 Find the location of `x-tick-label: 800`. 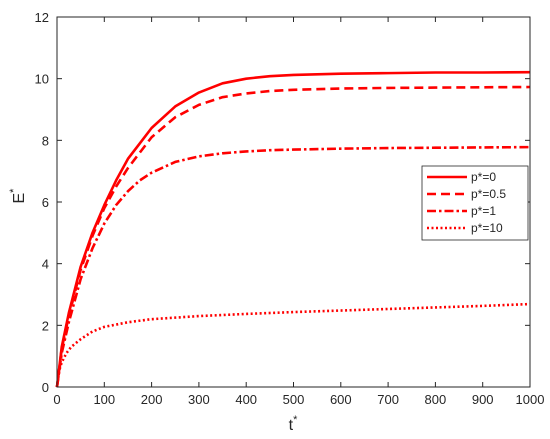

x-tick-label: 800 is located at coordinates (436, 399).